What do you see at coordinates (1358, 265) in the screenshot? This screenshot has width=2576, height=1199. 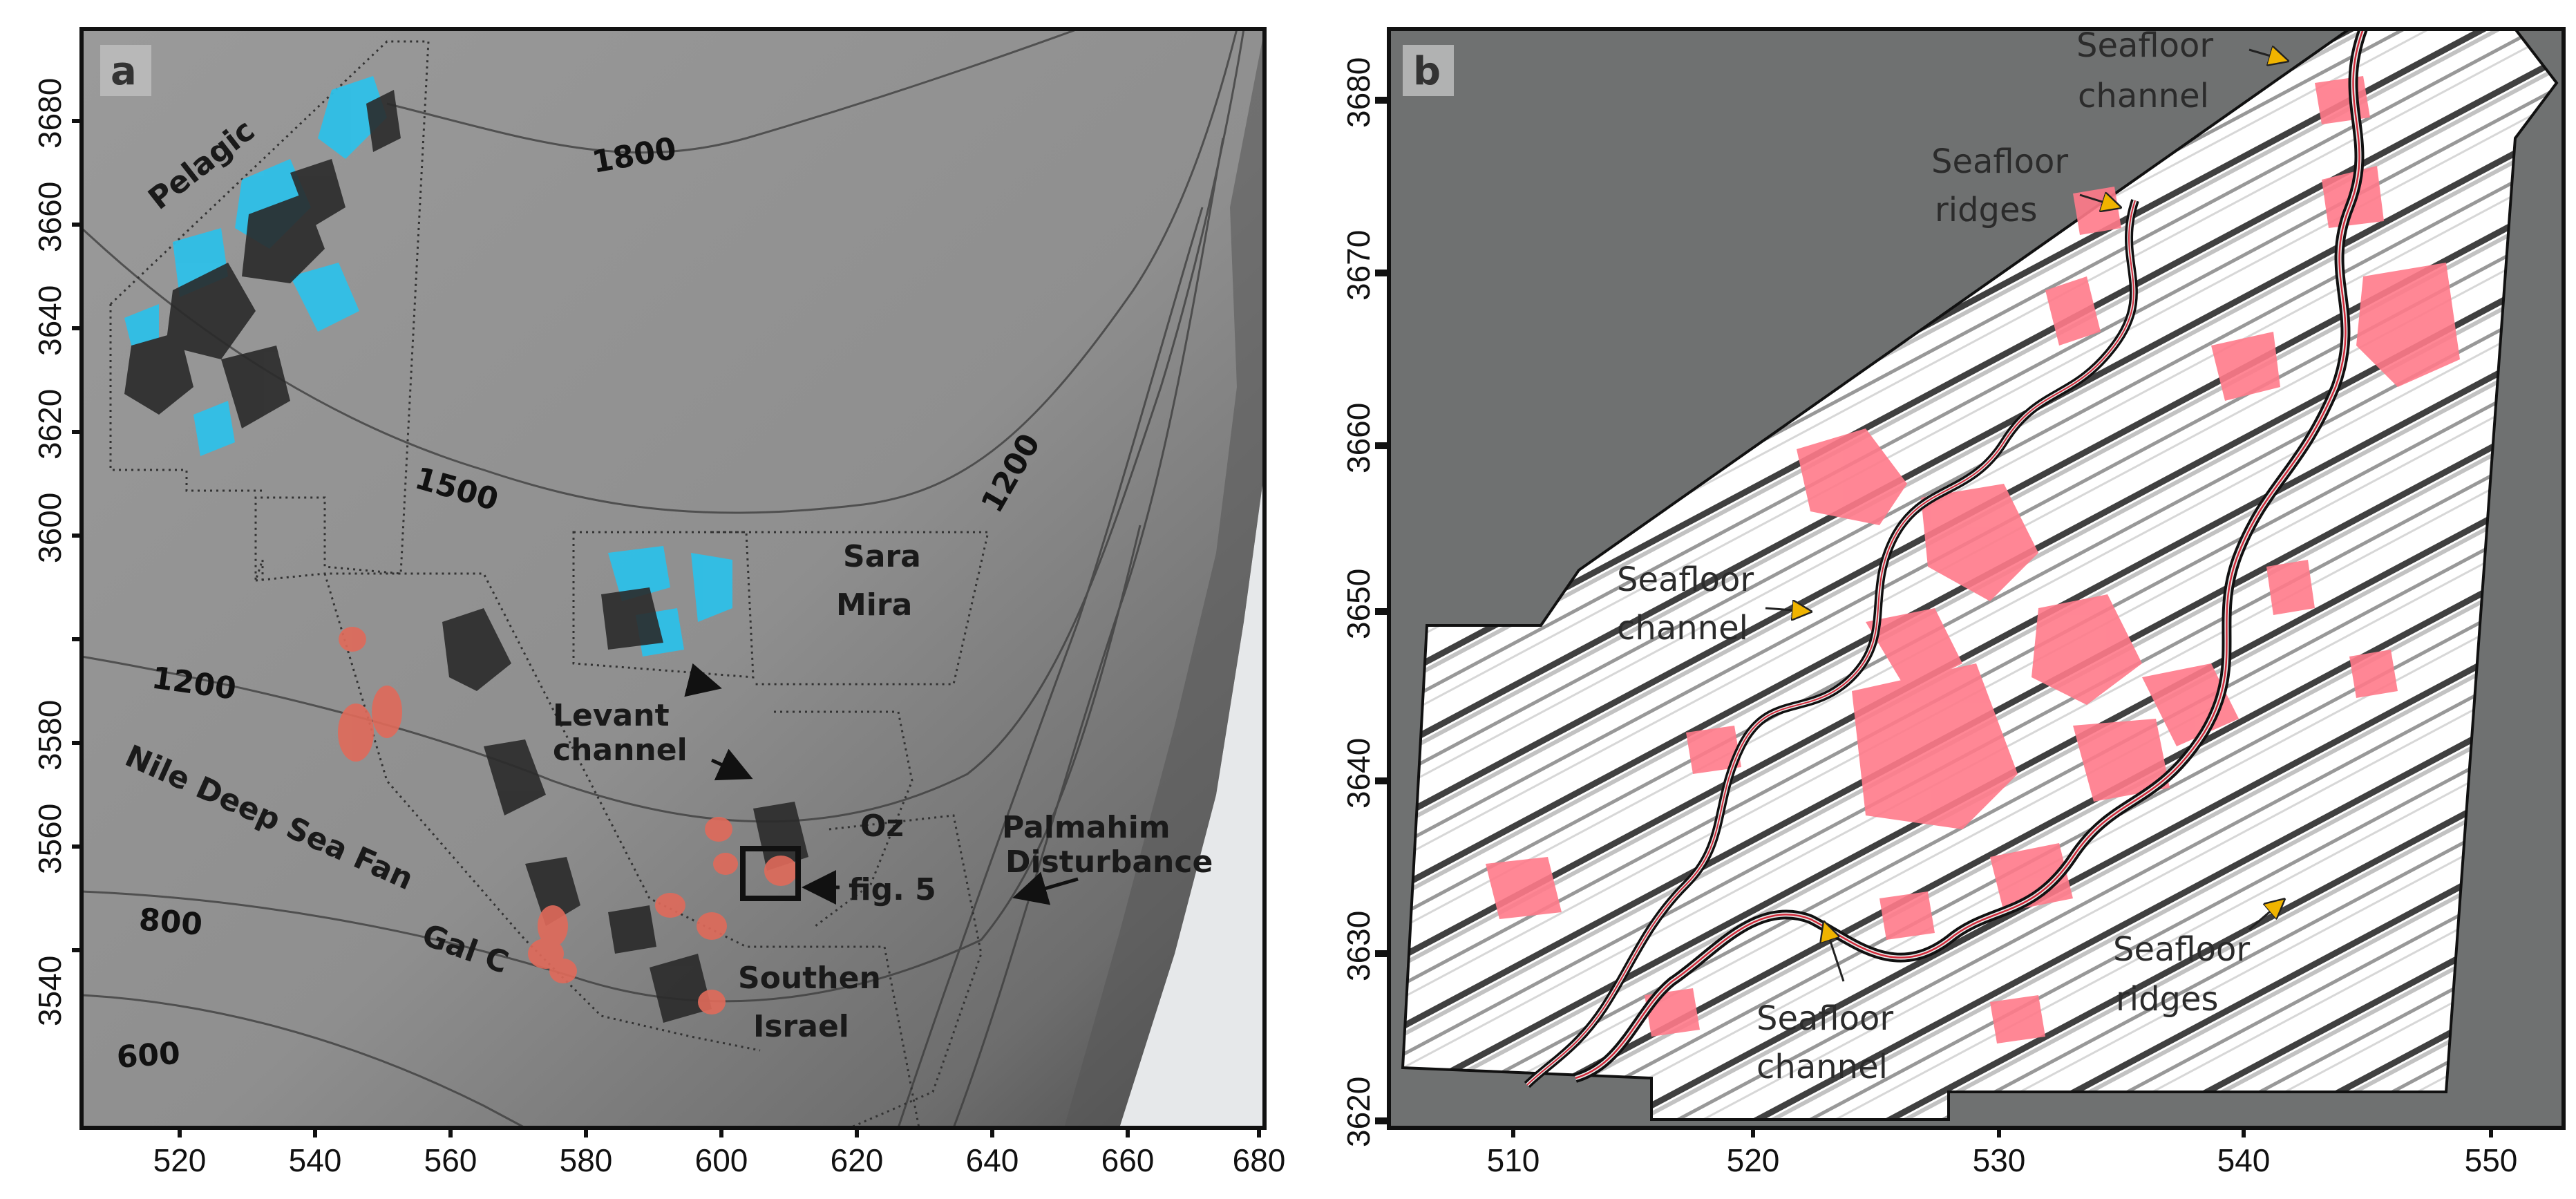 I see `b-ytick-3670: 3670` at bounding box center [1358, 265].